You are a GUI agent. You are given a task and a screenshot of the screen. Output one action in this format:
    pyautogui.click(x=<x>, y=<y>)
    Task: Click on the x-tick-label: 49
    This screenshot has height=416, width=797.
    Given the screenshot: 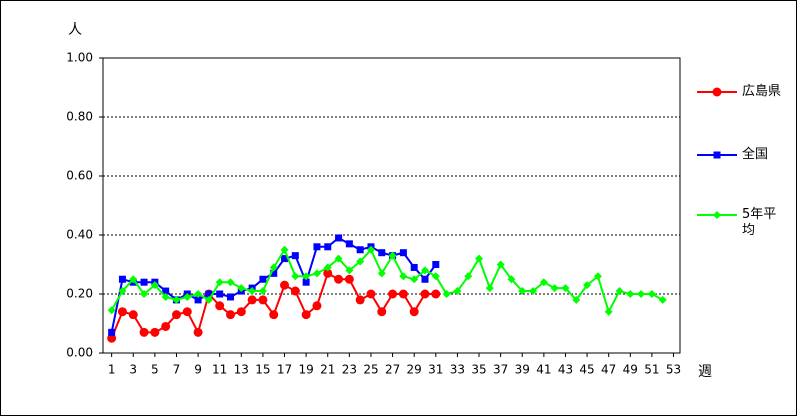 What is the action you would take?
    pyautogui.click(x=630, y=370)
    